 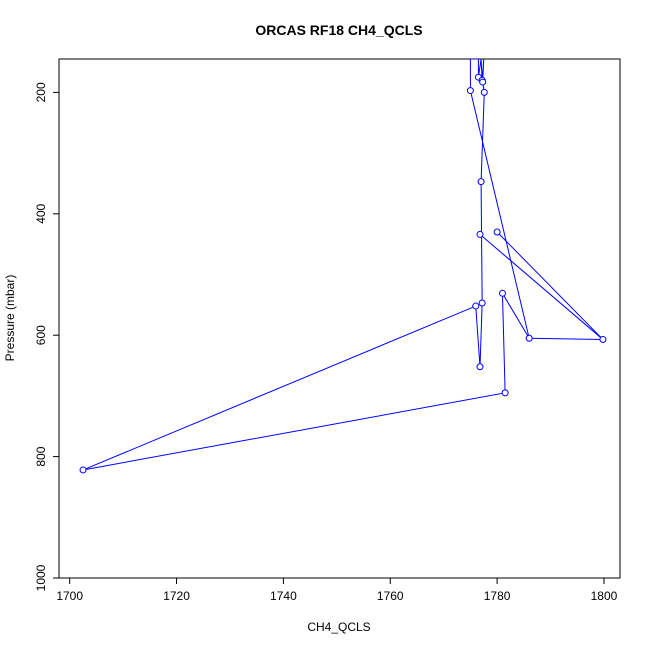 I want to click on y-axis: 200 400 600 800 1000, so click(x=46, y=336).